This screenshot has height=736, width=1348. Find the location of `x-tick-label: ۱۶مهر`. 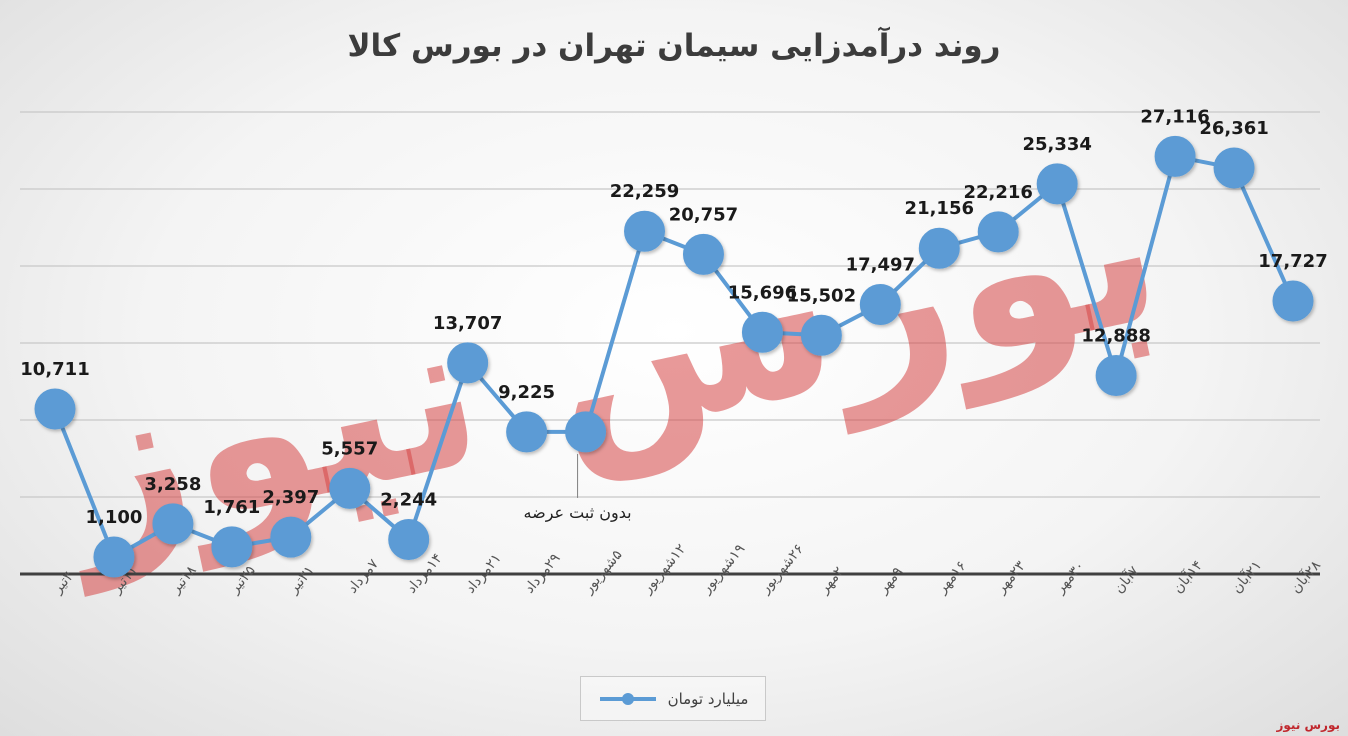

x-tick-label: ۱۶مهر is located at coordinates (951, 577).